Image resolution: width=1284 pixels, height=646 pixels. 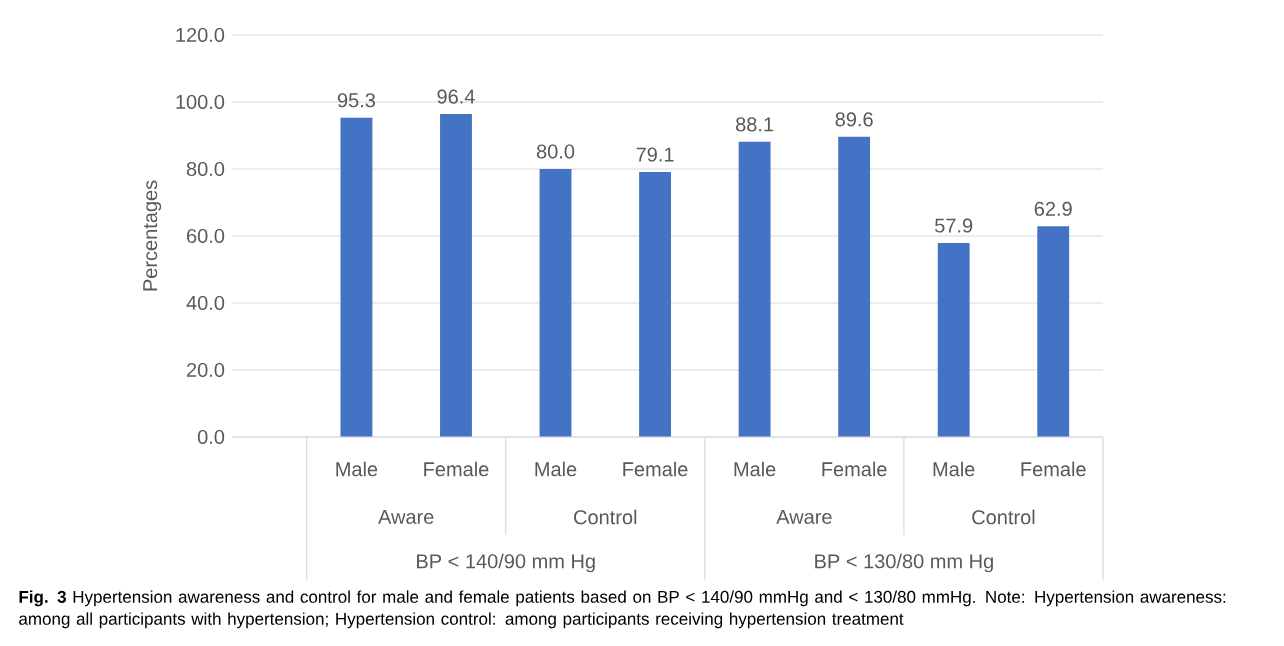 What do you see at coordinates (954, 225) in the screenshot?
I see `data-label: 57.9` at bounding box center [954, 225].